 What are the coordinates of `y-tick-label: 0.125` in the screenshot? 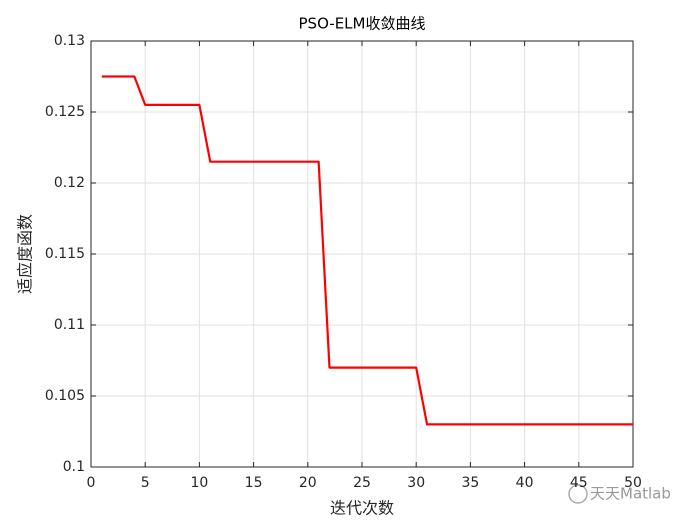 It's located at (65, 112).